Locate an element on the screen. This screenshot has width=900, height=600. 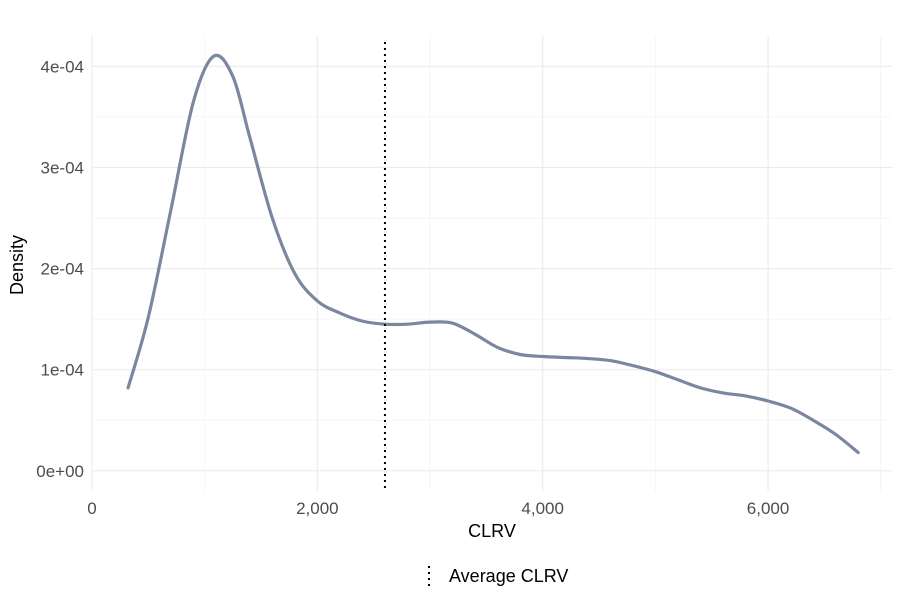
x-tick-label: 0 is located at coordinates (91, 508).